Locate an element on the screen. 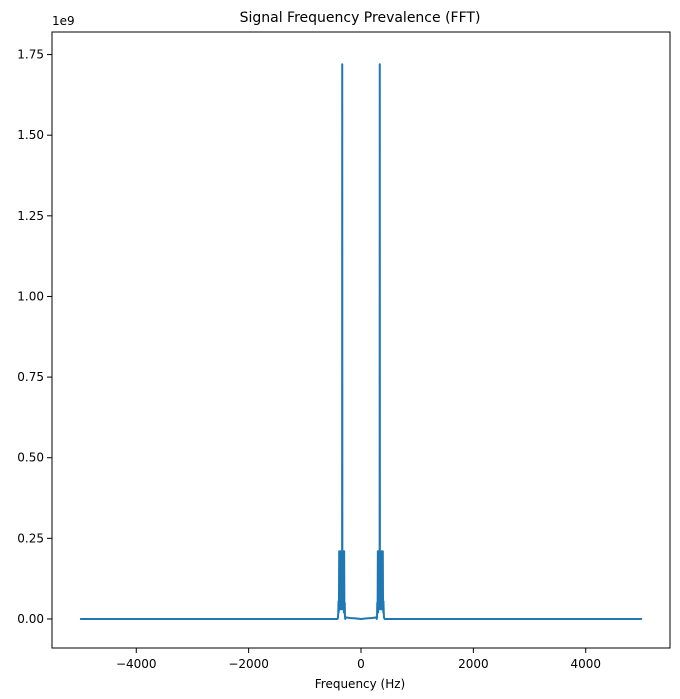 The height and width of the screenshot is (699, 680). x-tick-label: −2000 is located at coordinates (248, 664).